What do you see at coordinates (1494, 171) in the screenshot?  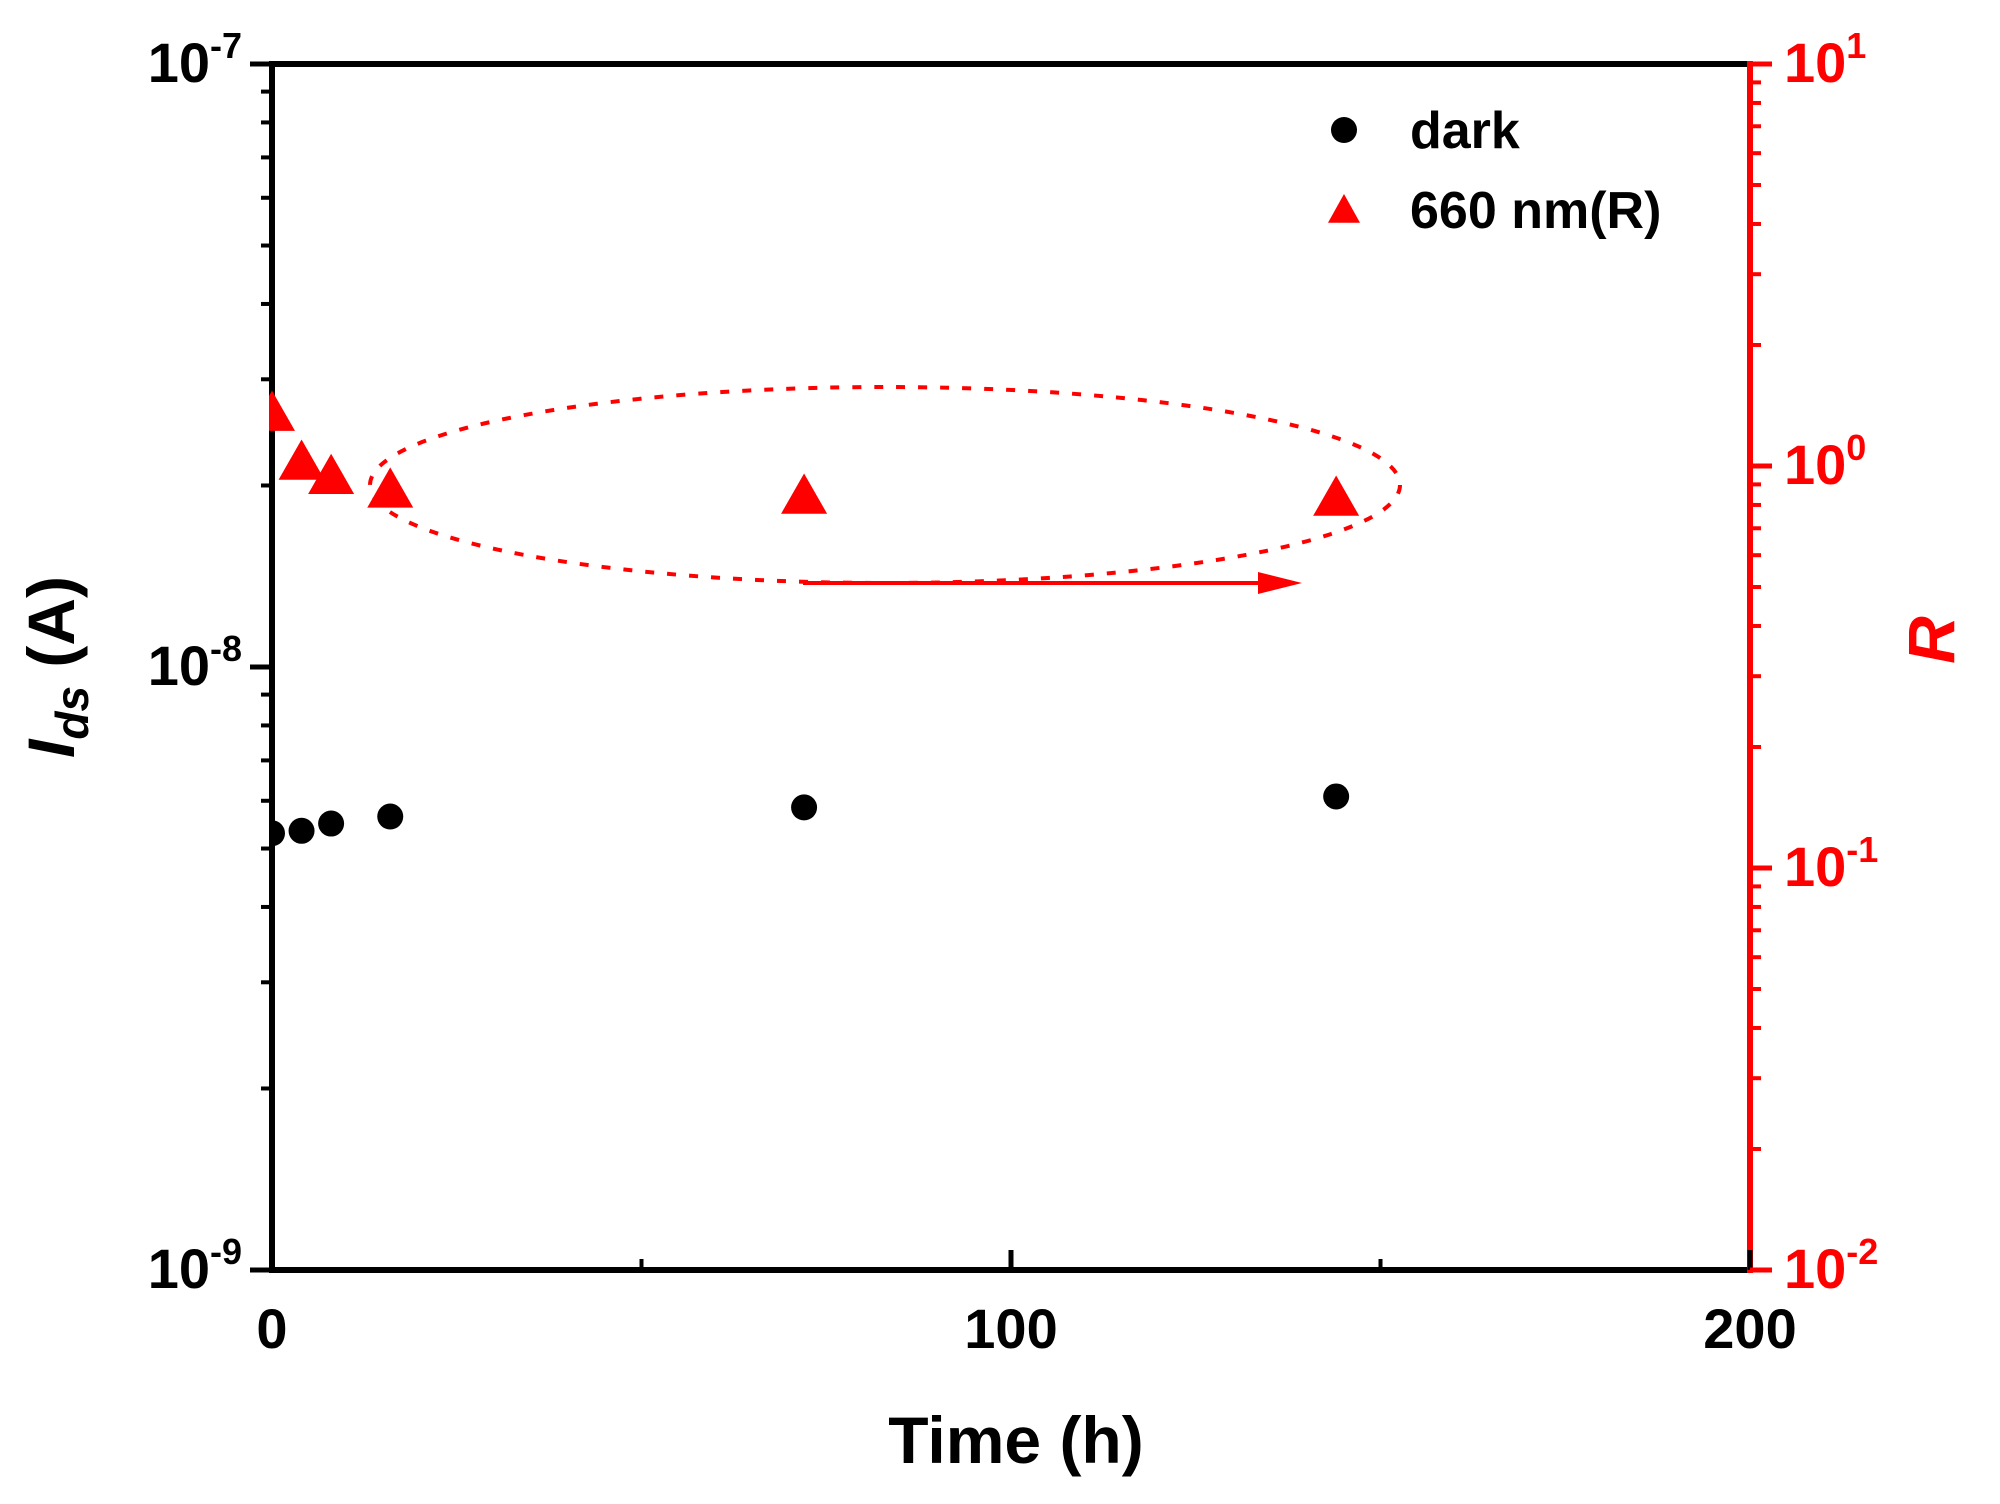 I see `legend: dark 660 nm(R)` at bounding box center [1494, 171].